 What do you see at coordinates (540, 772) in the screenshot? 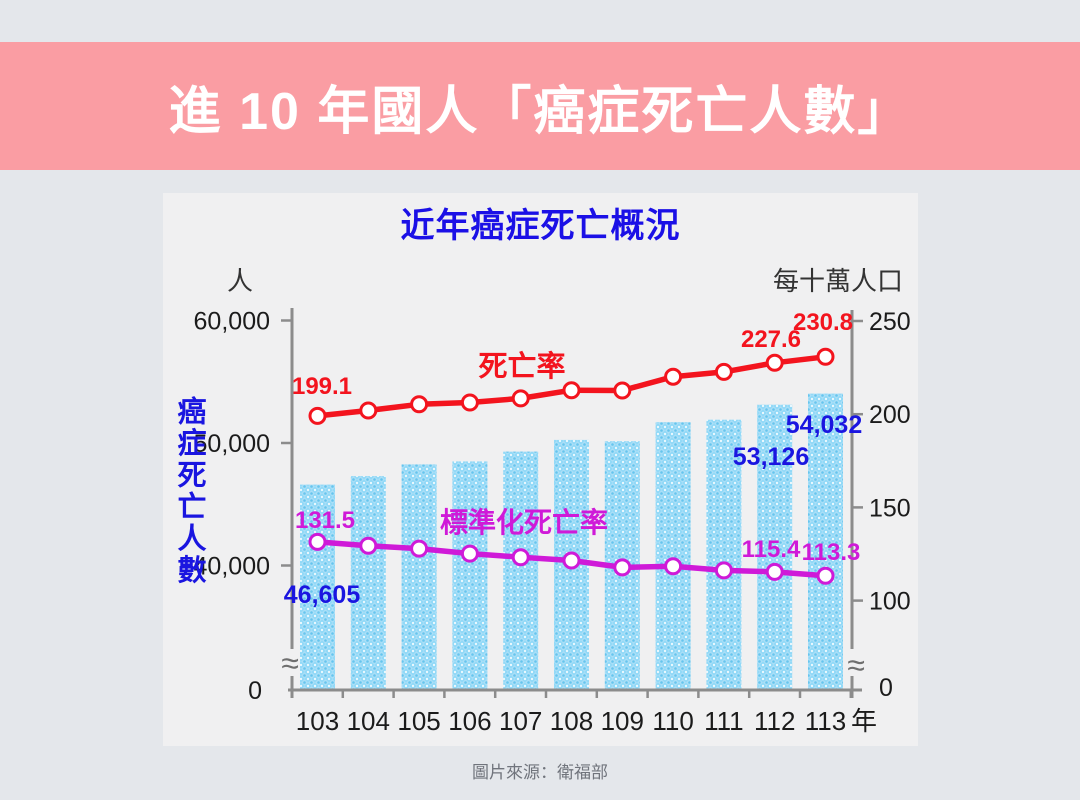
I see `image-source-credit: 圖片來源：衛福部` at bounding box center [540, 772].